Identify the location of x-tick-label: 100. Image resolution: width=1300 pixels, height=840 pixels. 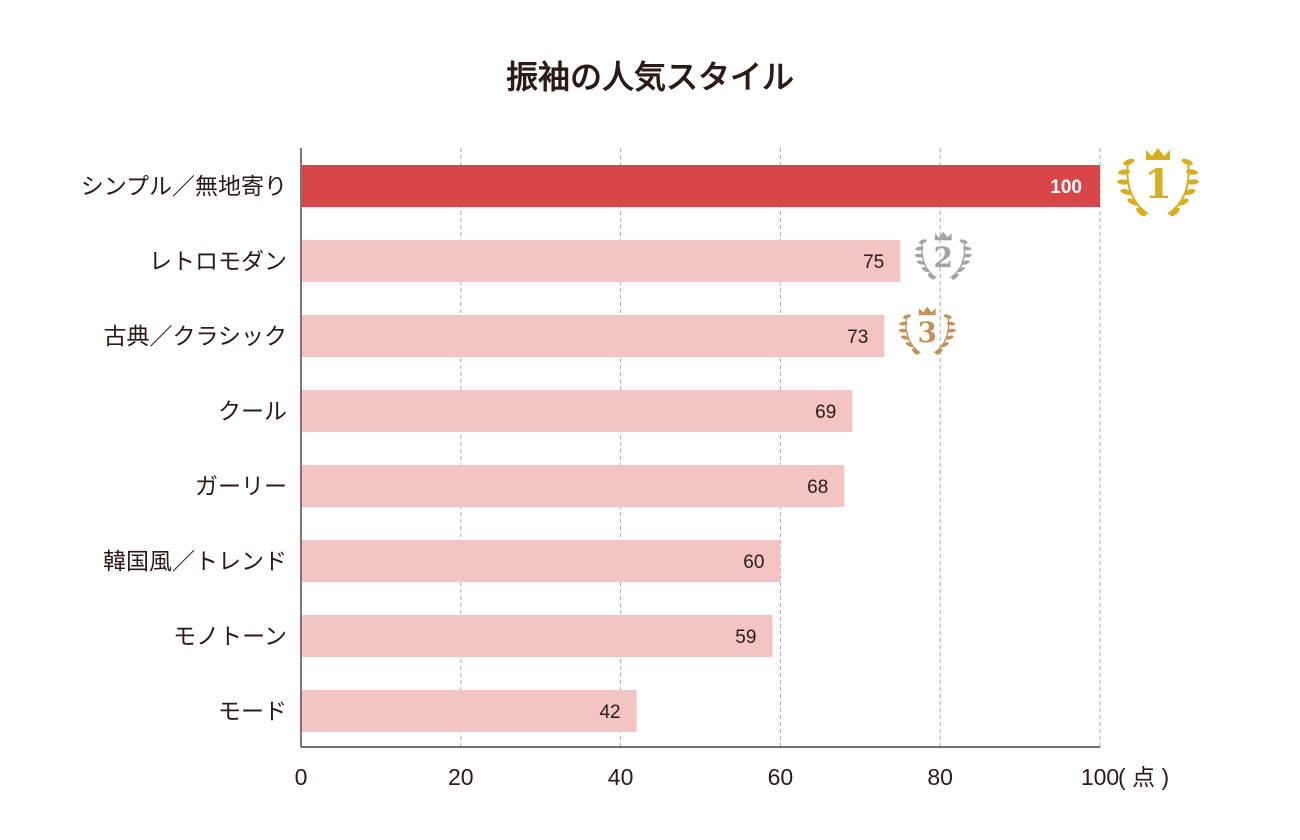
(1100, 777).